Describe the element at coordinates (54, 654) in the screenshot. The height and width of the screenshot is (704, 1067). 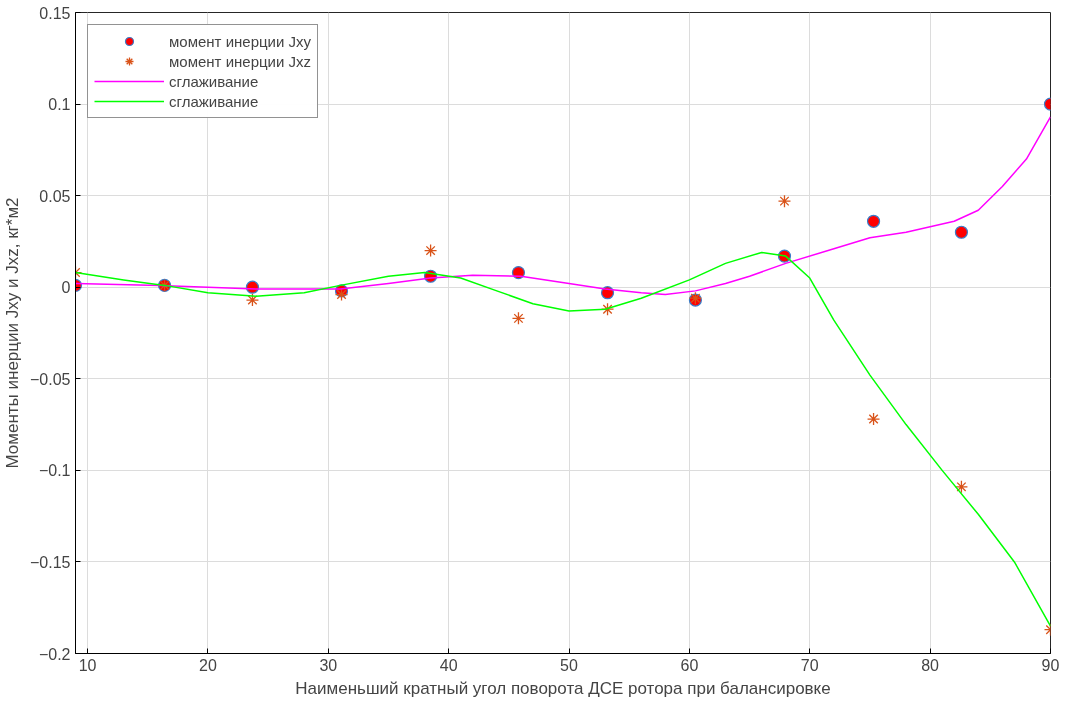
I see `y-tick-label: −0.2` at that location.